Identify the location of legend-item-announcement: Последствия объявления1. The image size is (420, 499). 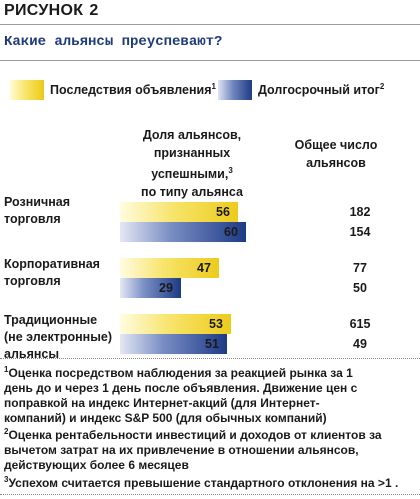
(113, 90).